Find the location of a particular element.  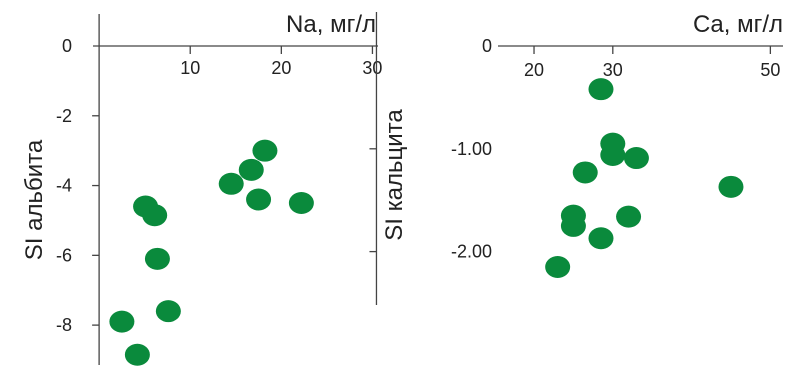

x-tick-label: 50 is located at coordinates (770, 70).